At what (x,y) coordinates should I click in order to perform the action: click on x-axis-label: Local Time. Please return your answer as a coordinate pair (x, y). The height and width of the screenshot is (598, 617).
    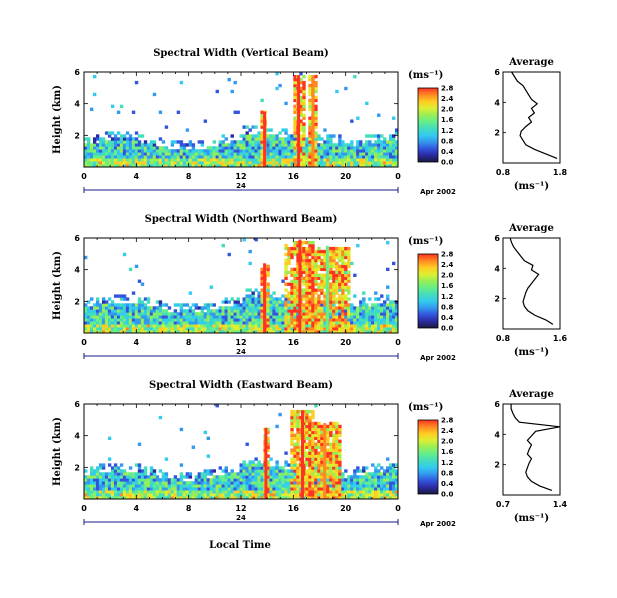
    Looking at the image, I should click on (240, 545).